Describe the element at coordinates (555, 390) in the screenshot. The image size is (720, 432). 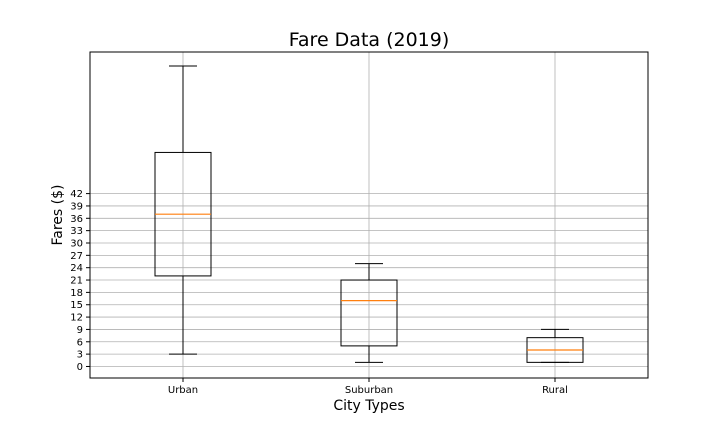
I see `x-tick-label: Rural` at that location.